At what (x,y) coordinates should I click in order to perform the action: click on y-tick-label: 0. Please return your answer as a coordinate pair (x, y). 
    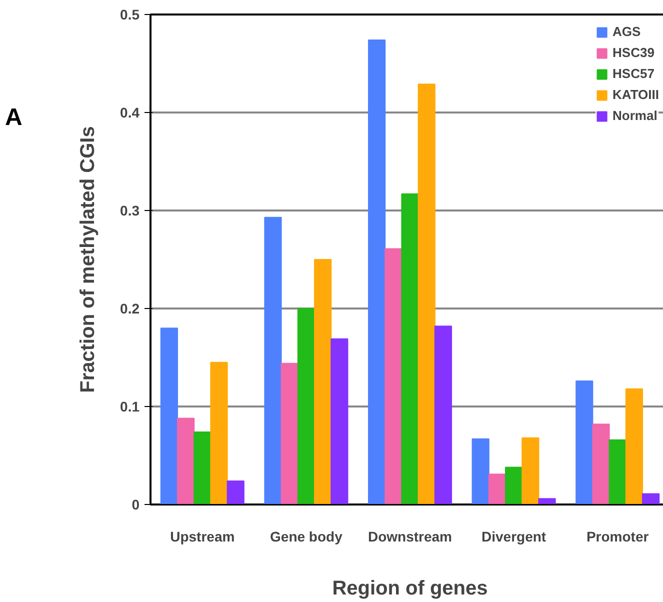
    Looking at the image, I should click on (136, 504).